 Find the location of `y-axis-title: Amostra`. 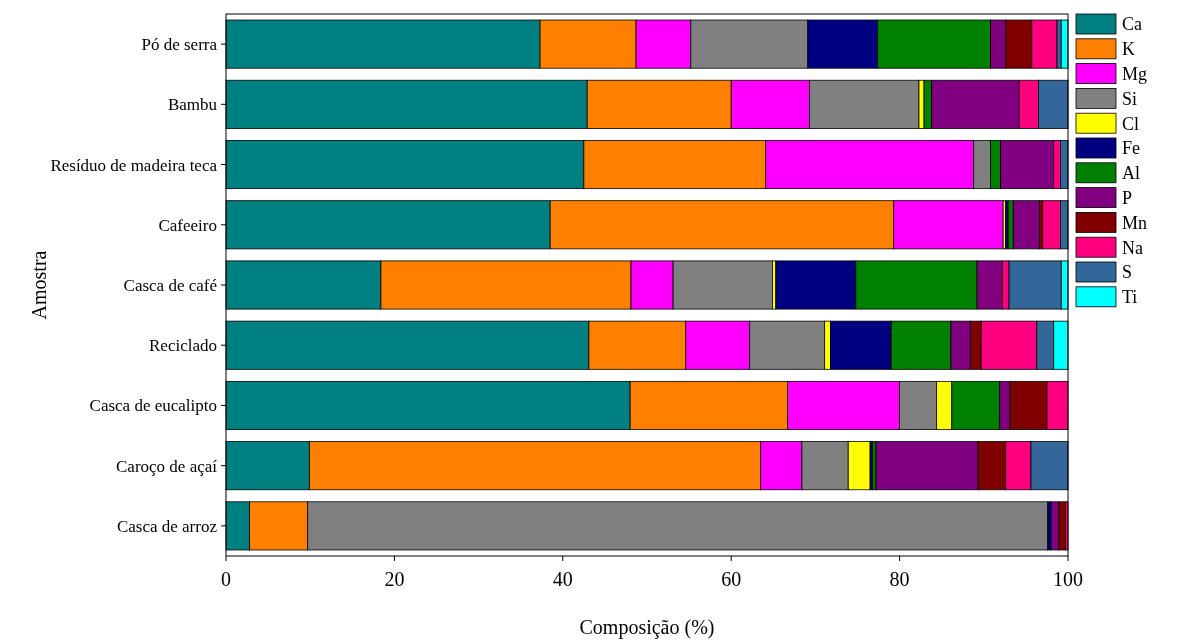

y-axis-title: Amostra is located at coordinates (39, 285).